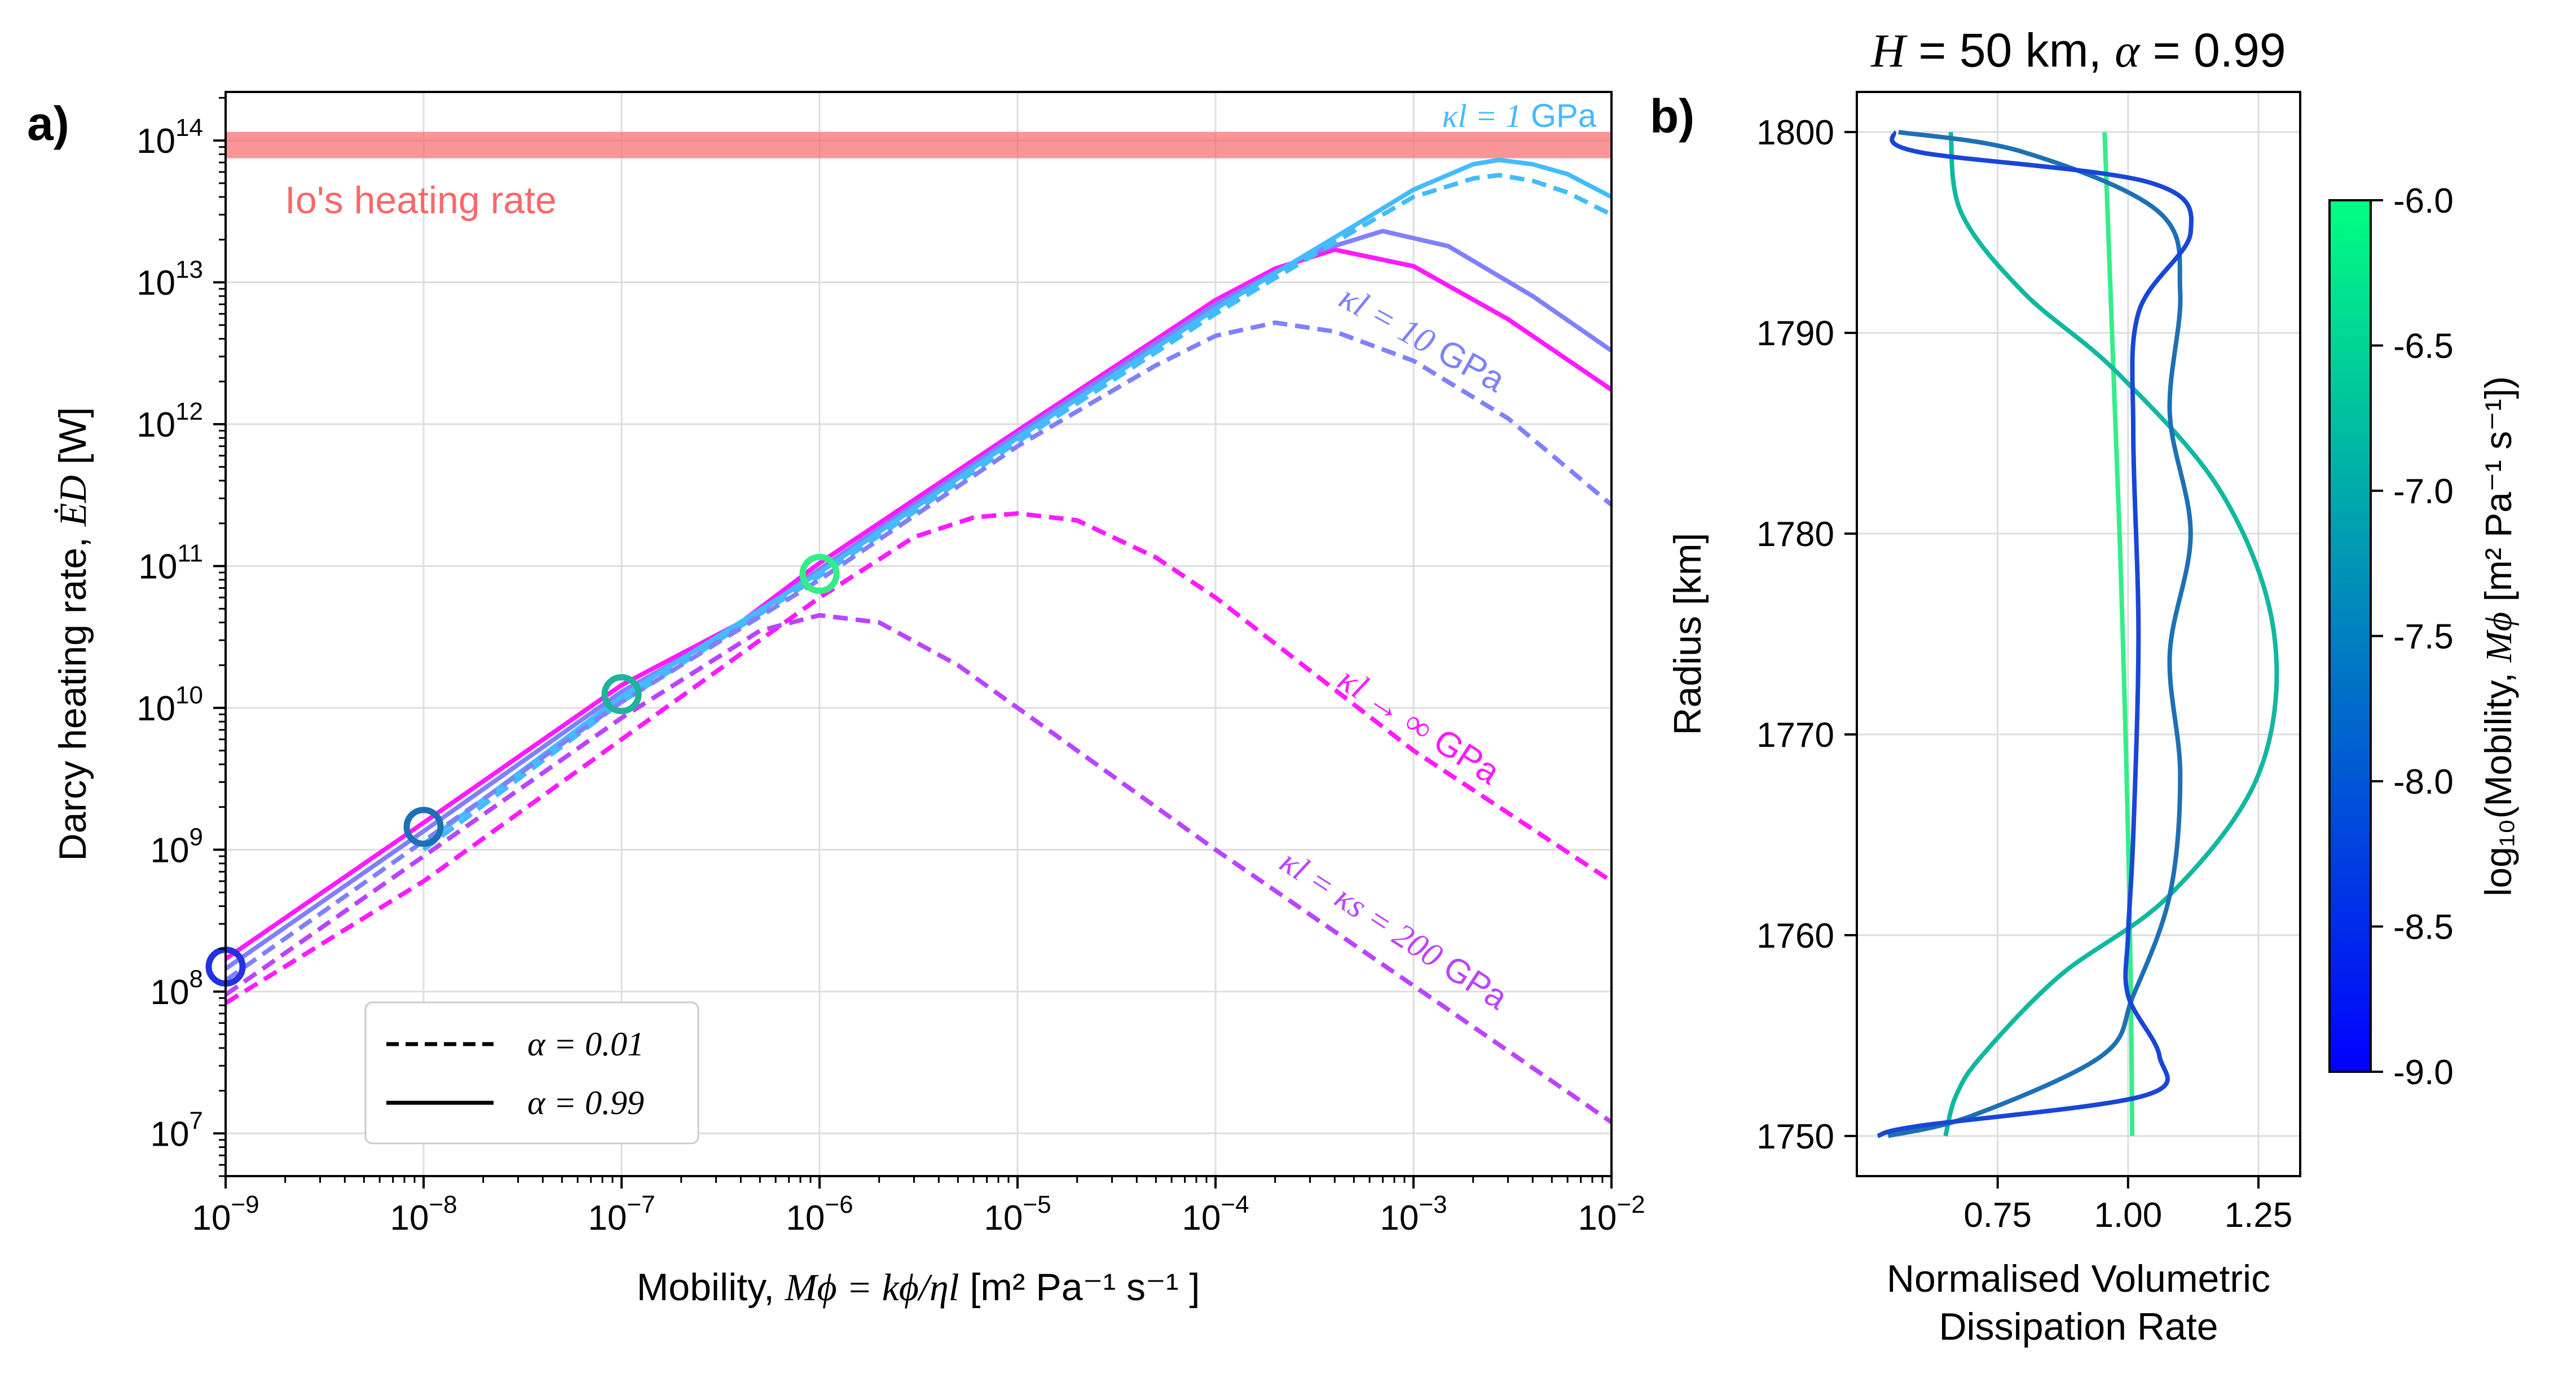 The height and width of the screenshot is (1382, 2576). What do you see at coordinates (1687, 634) in the screenshot?
I see `panel-b-ylabel: Radius [km]` at bounding box center [1687, 634].